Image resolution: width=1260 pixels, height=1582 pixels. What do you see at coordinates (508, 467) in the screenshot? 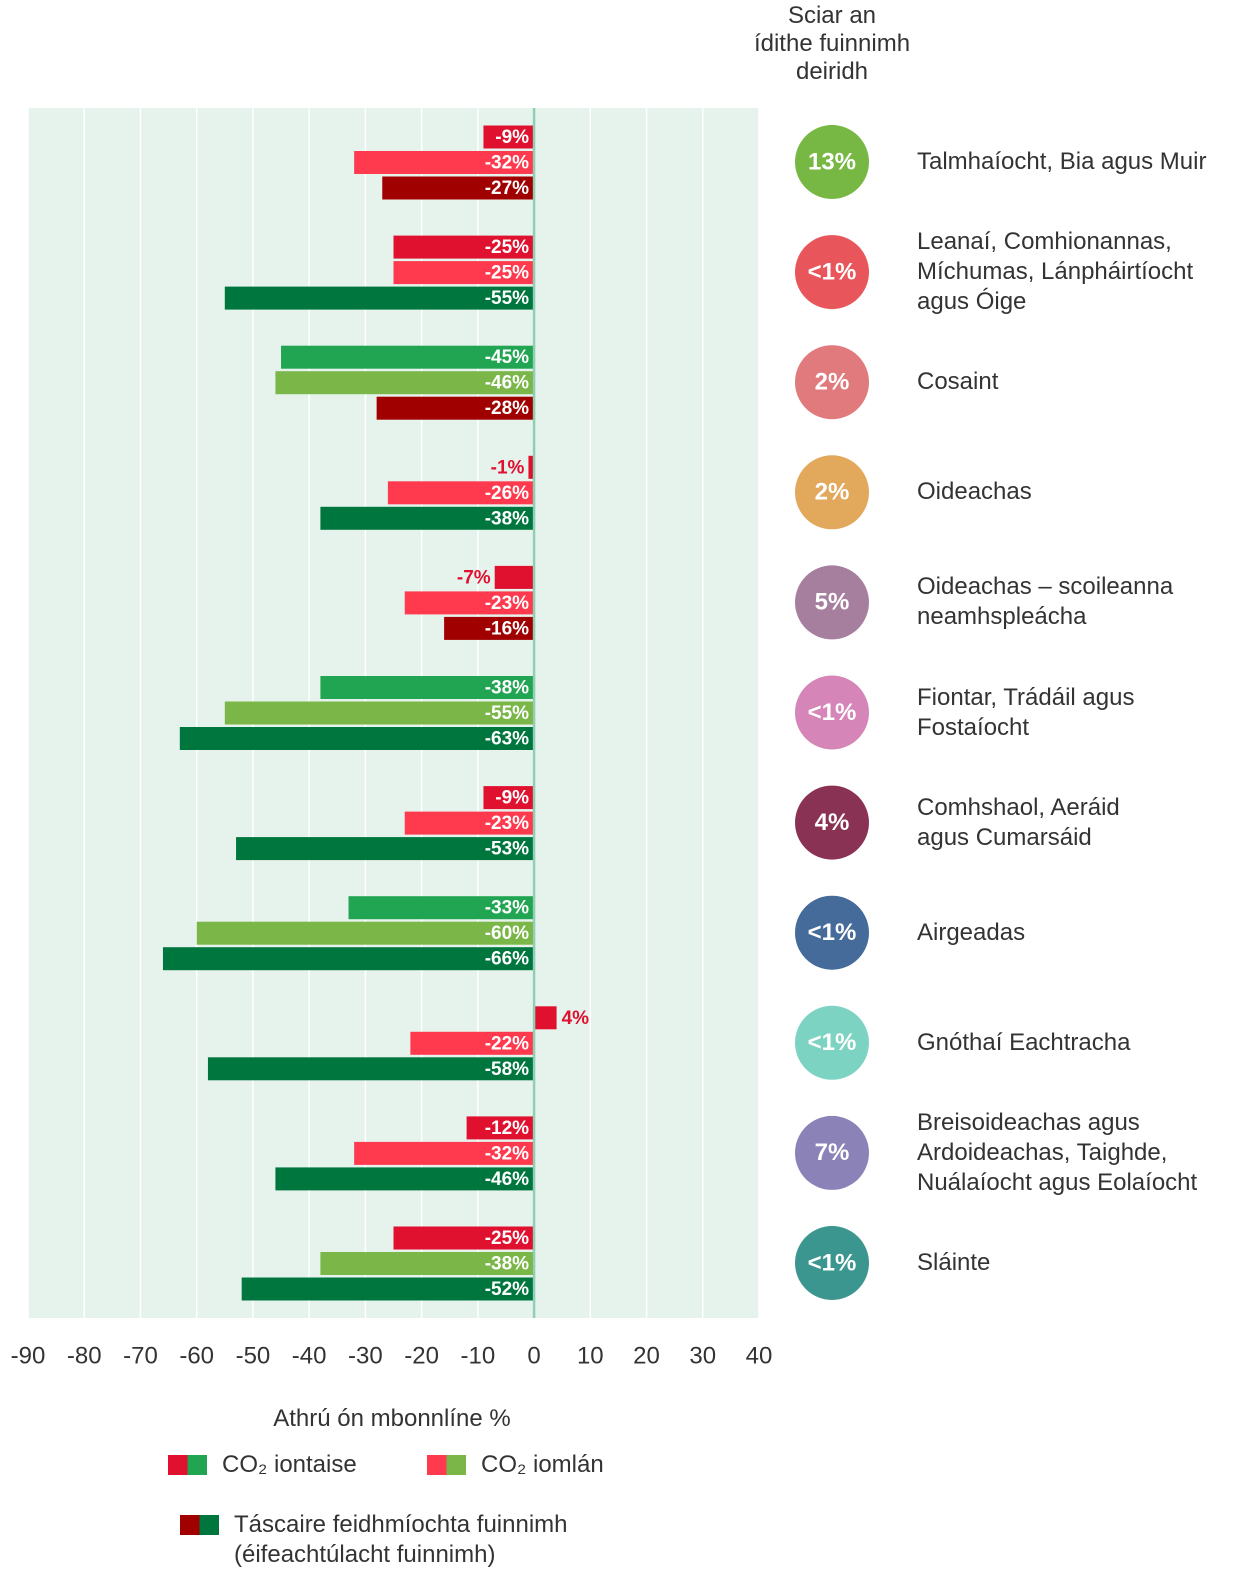
I see `value-label: -1%` at bounding box center [508, 467].